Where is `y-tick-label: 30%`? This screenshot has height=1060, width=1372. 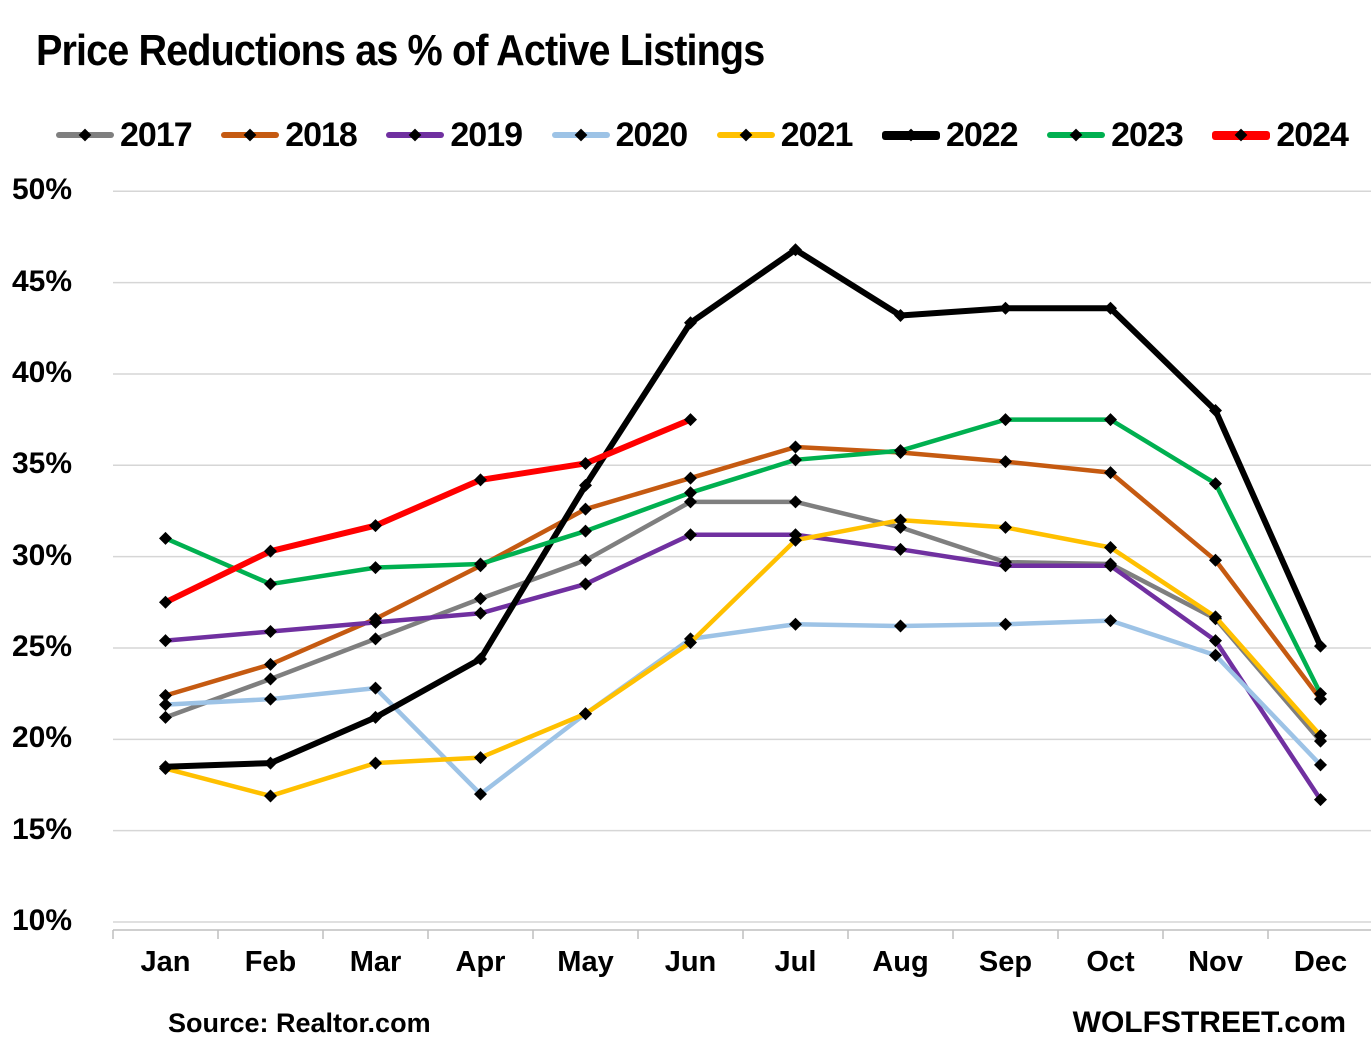
y-tick-label: 30% is located at coordinates (42, 555).